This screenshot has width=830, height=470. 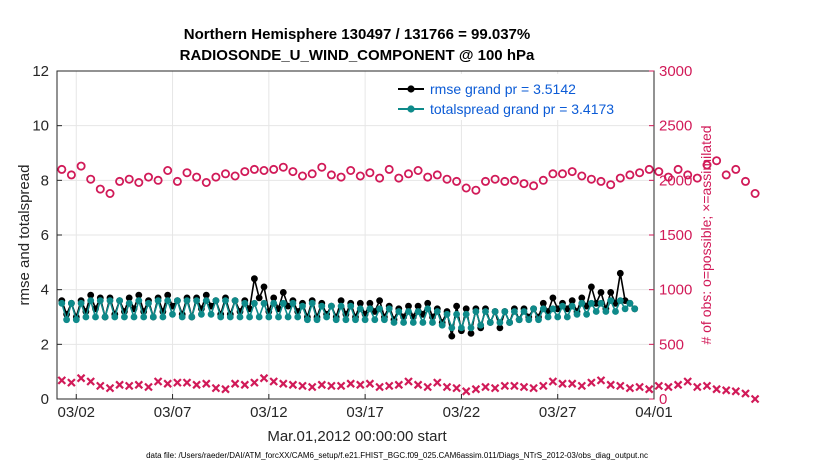 I want to click on legend-spread-label: totalspread grand pr = 3.4173, so click(x=522, y=109).